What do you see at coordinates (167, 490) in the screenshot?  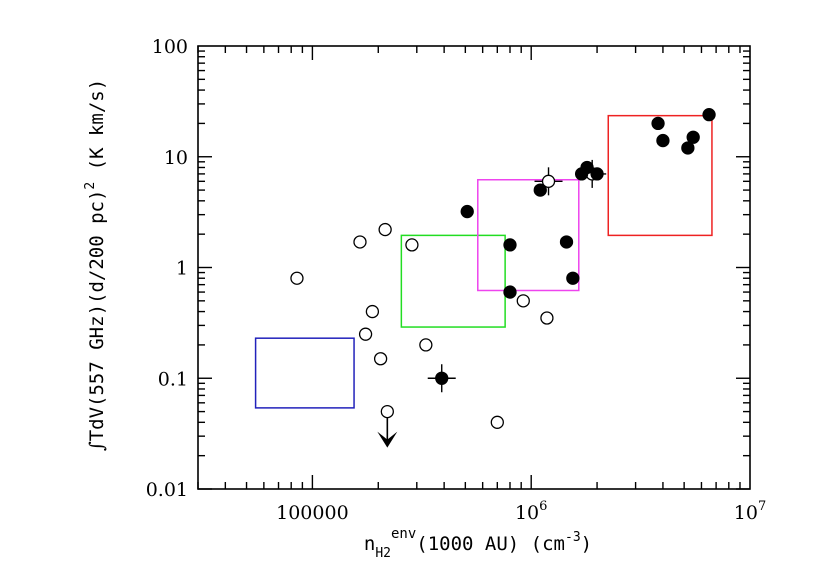 I see `y-tick-label: 0.01` at bounding box center [167, 490].